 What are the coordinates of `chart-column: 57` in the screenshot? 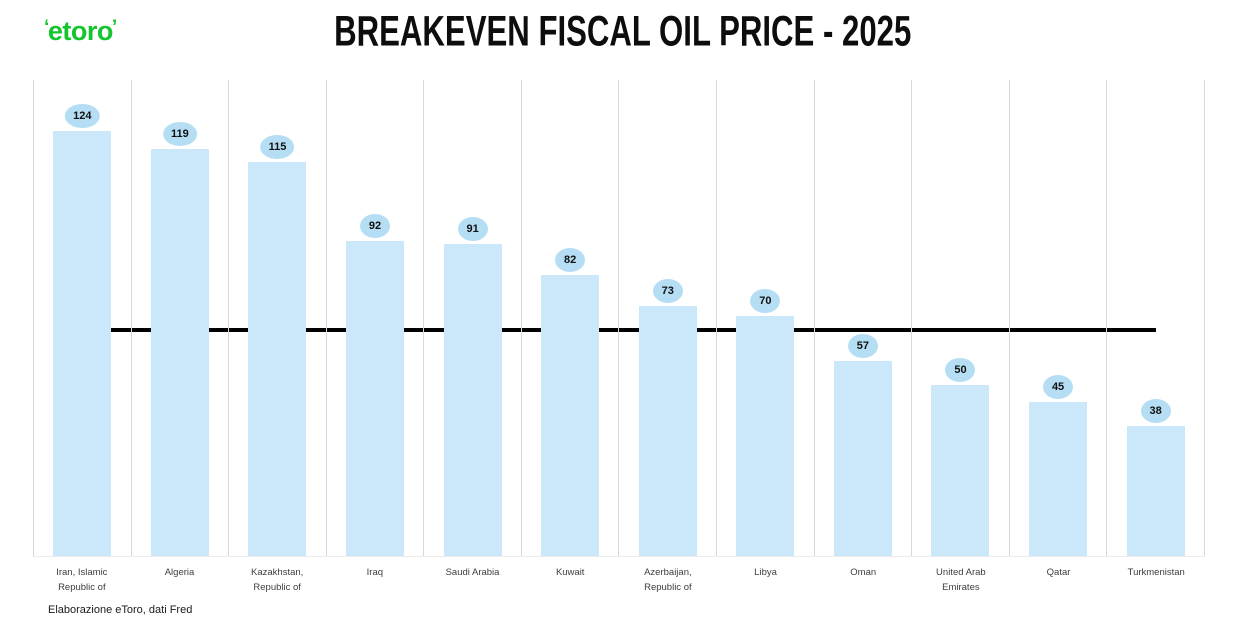 It's located at (864, 318).